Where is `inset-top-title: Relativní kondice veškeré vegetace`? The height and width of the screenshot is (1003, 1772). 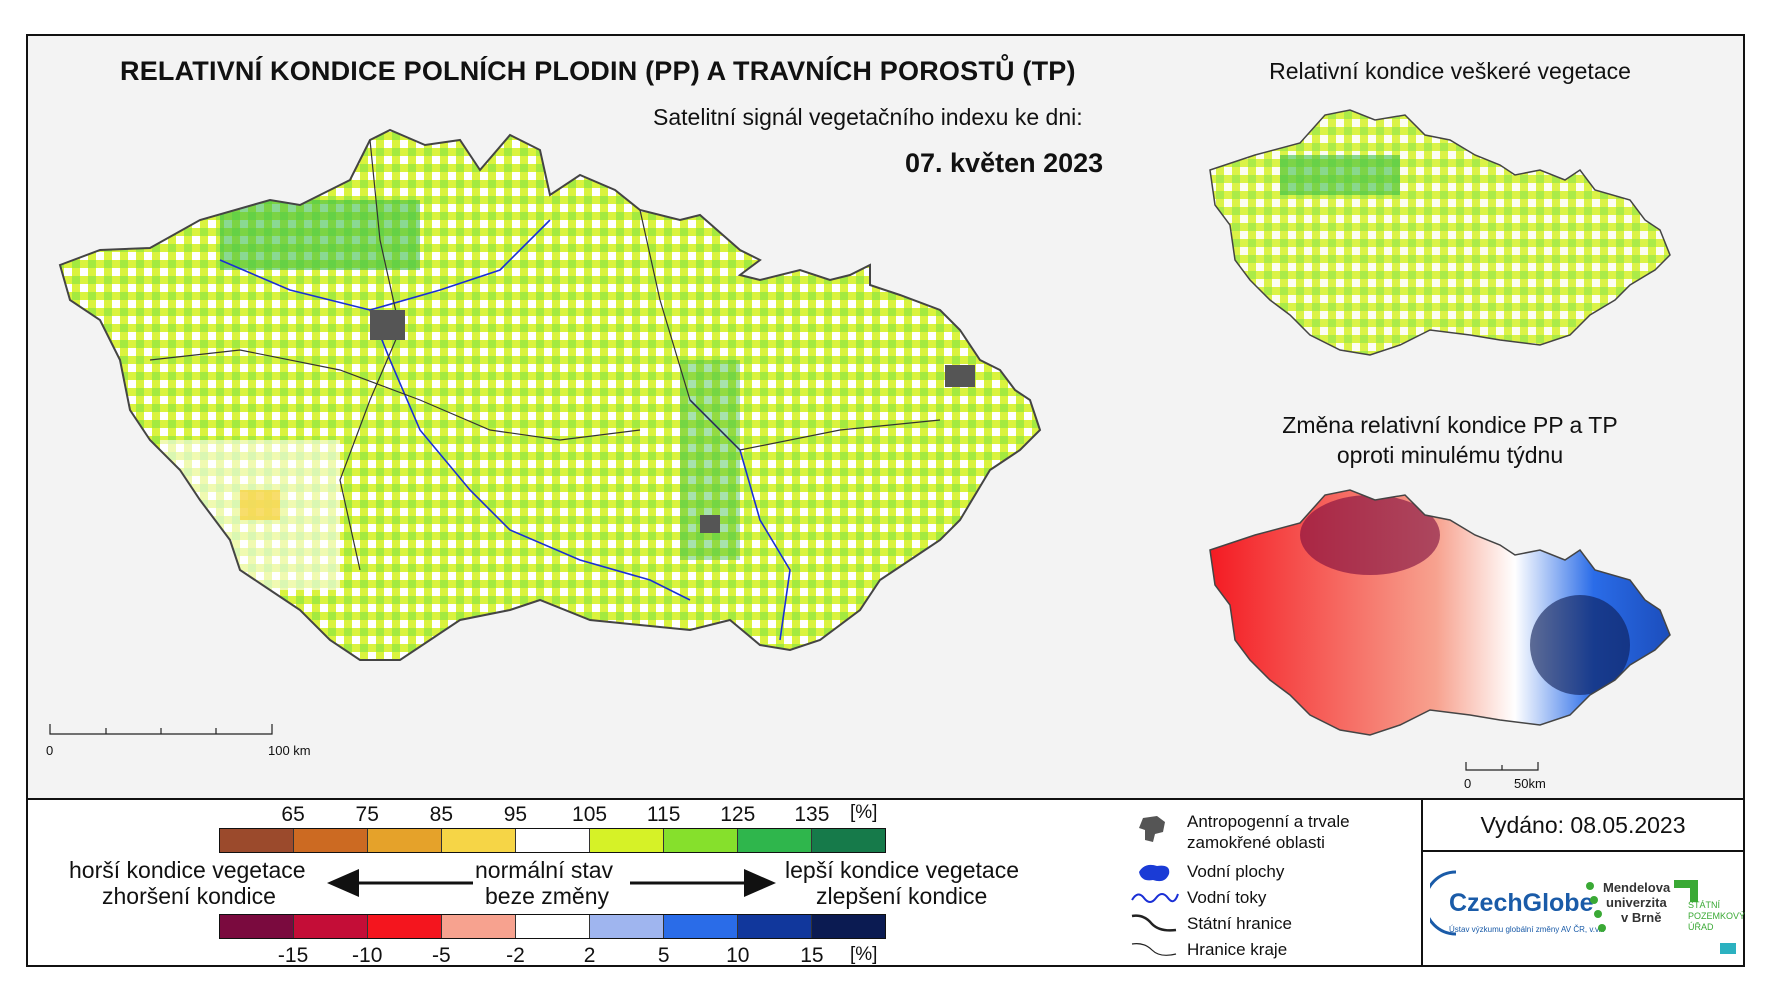
inset-top-title: Relativní kondice veškeré vegetace is located at coordinates (1450, 71).